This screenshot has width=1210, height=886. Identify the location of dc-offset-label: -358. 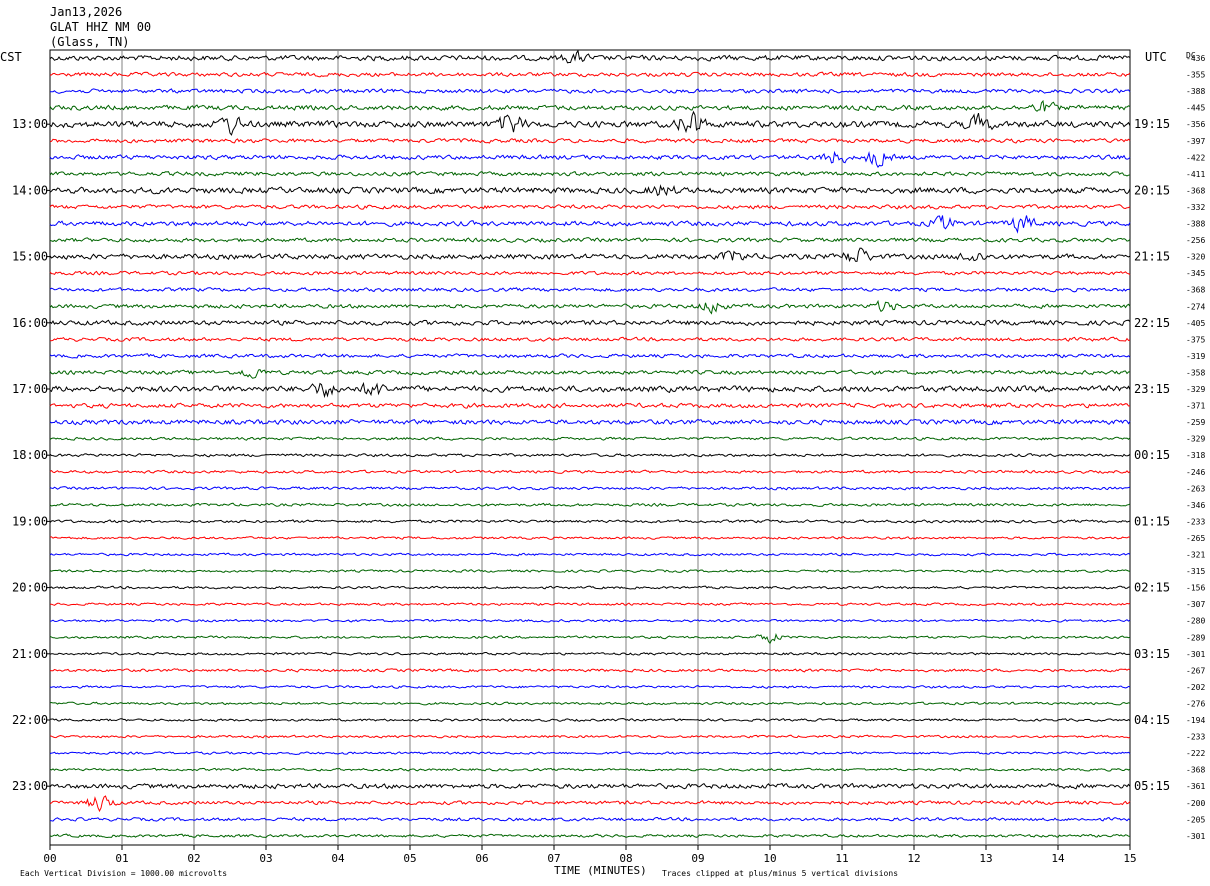
(1195, 372).